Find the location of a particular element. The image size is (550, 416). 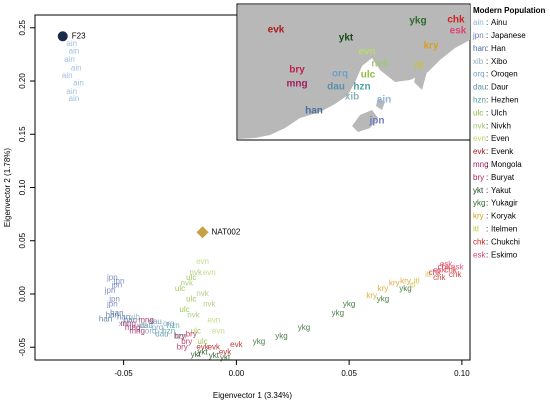

map-label: ykt is located at coordinates (346, 38).